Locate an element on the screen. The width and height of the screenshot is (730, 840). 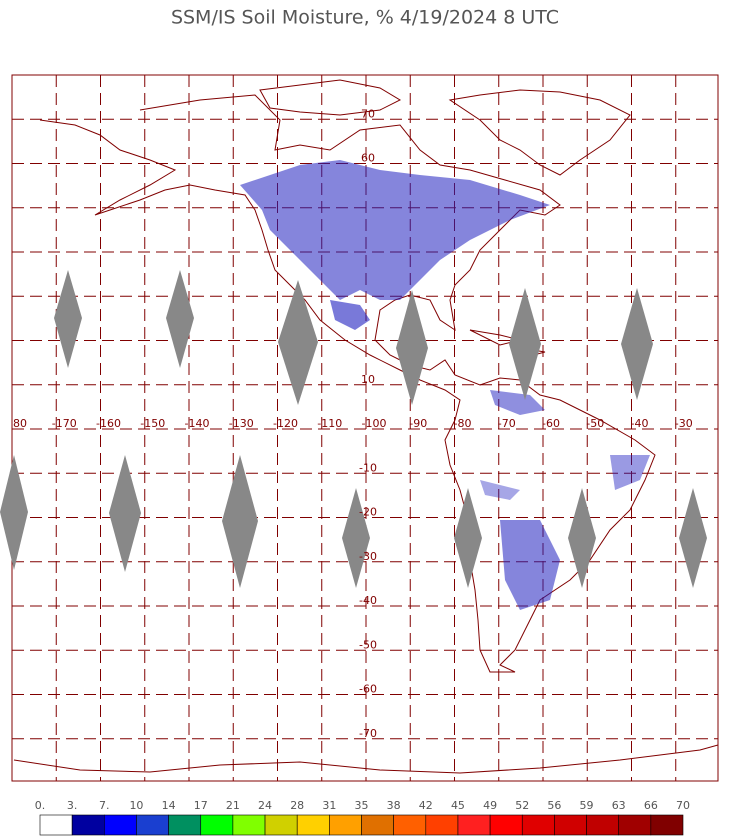
lat-label: -70 is located at coordinates (368, 733).